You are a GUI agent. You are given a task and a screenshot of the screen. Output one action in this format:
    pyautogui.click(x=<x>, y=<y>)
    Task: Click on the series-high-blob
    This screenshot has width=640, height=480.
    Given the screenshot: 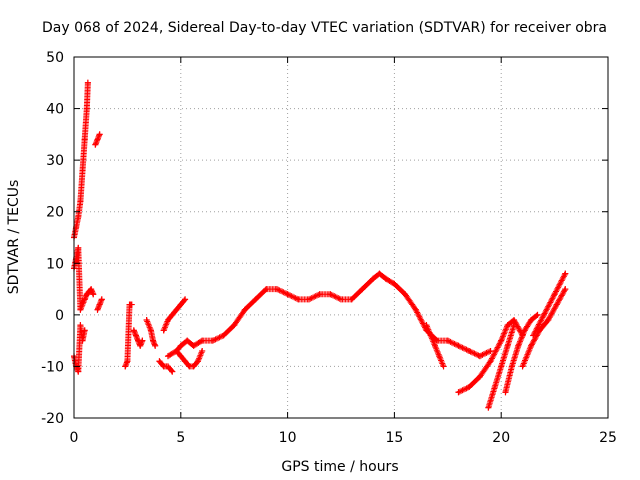 What is the action you would take?
    pyautogui.click(x=97, y=139)
    